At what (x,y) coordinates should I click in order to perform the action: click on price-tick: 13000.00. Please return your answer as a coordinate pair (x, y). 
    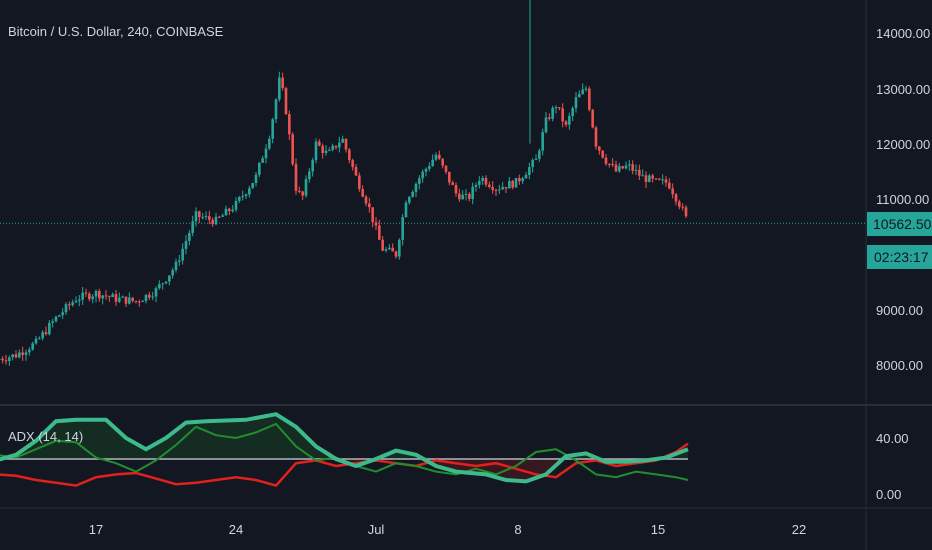
    Looking at the image, I should click on (903, 89).